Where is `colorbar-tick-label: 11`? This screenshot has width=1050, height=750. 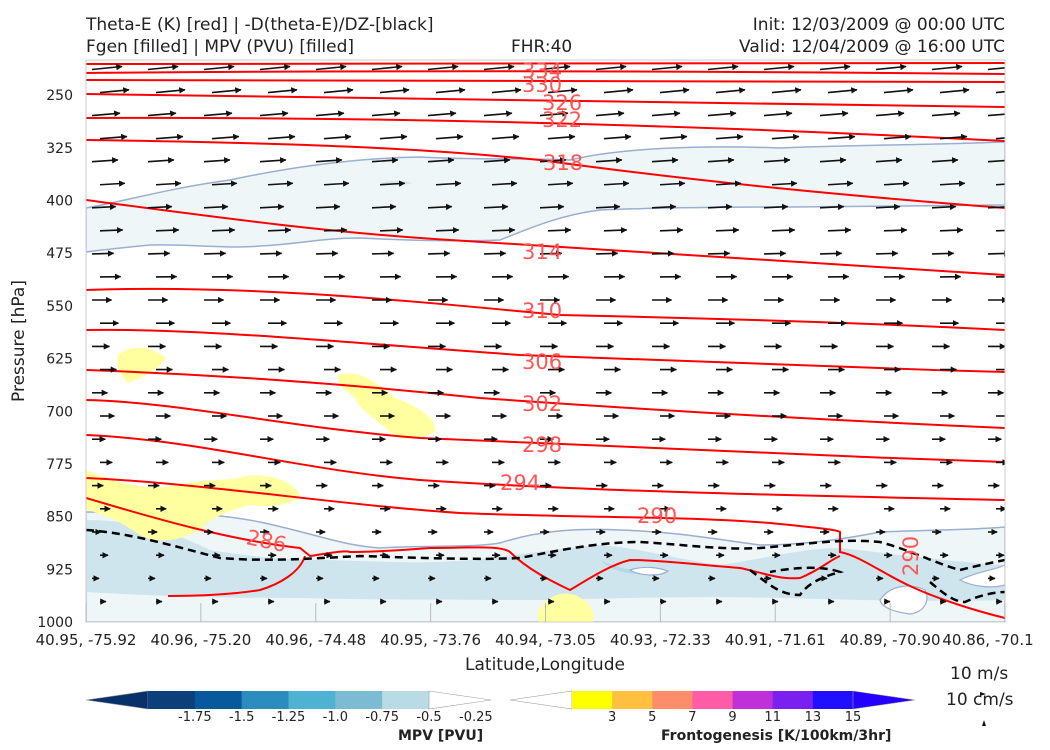
colorbar-tick-label: 11 is located at coordinates (772, 717).